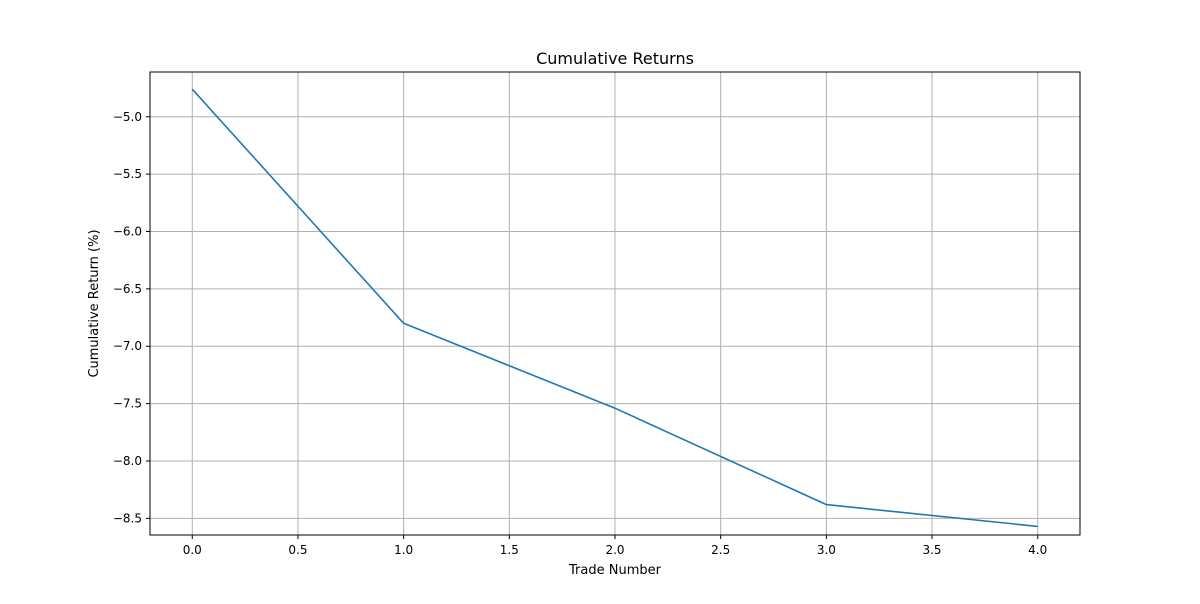  Describe the element at coordinates (192, 550) in the screenshot. I see `x-tick-label: 0.0` at that location.